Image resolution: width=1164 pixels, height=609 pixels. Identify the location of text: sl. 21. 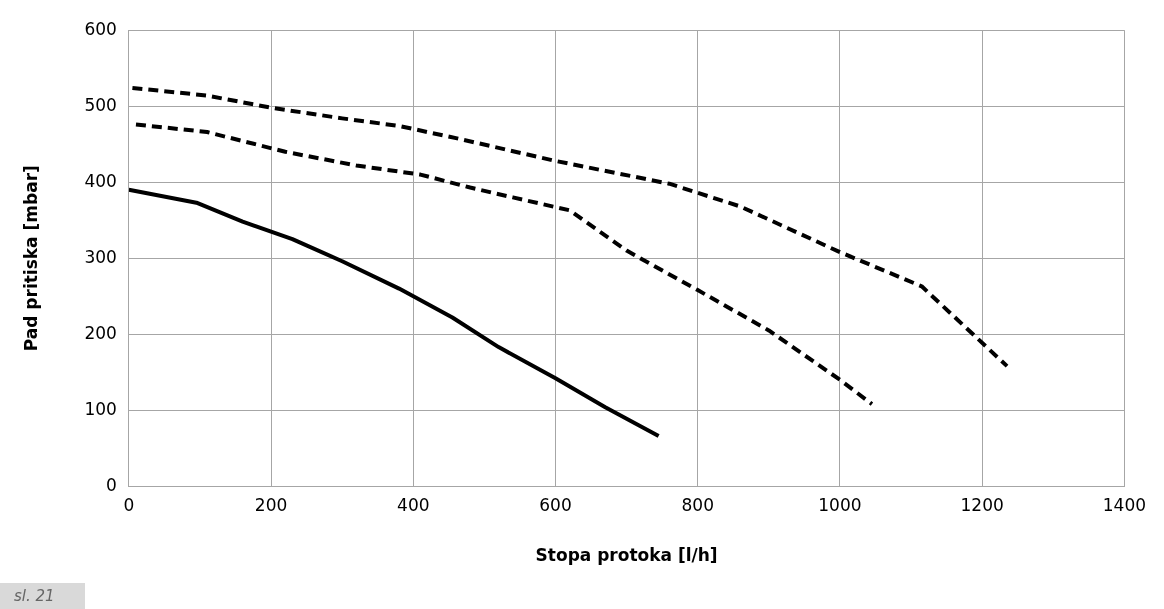
(42, 596).